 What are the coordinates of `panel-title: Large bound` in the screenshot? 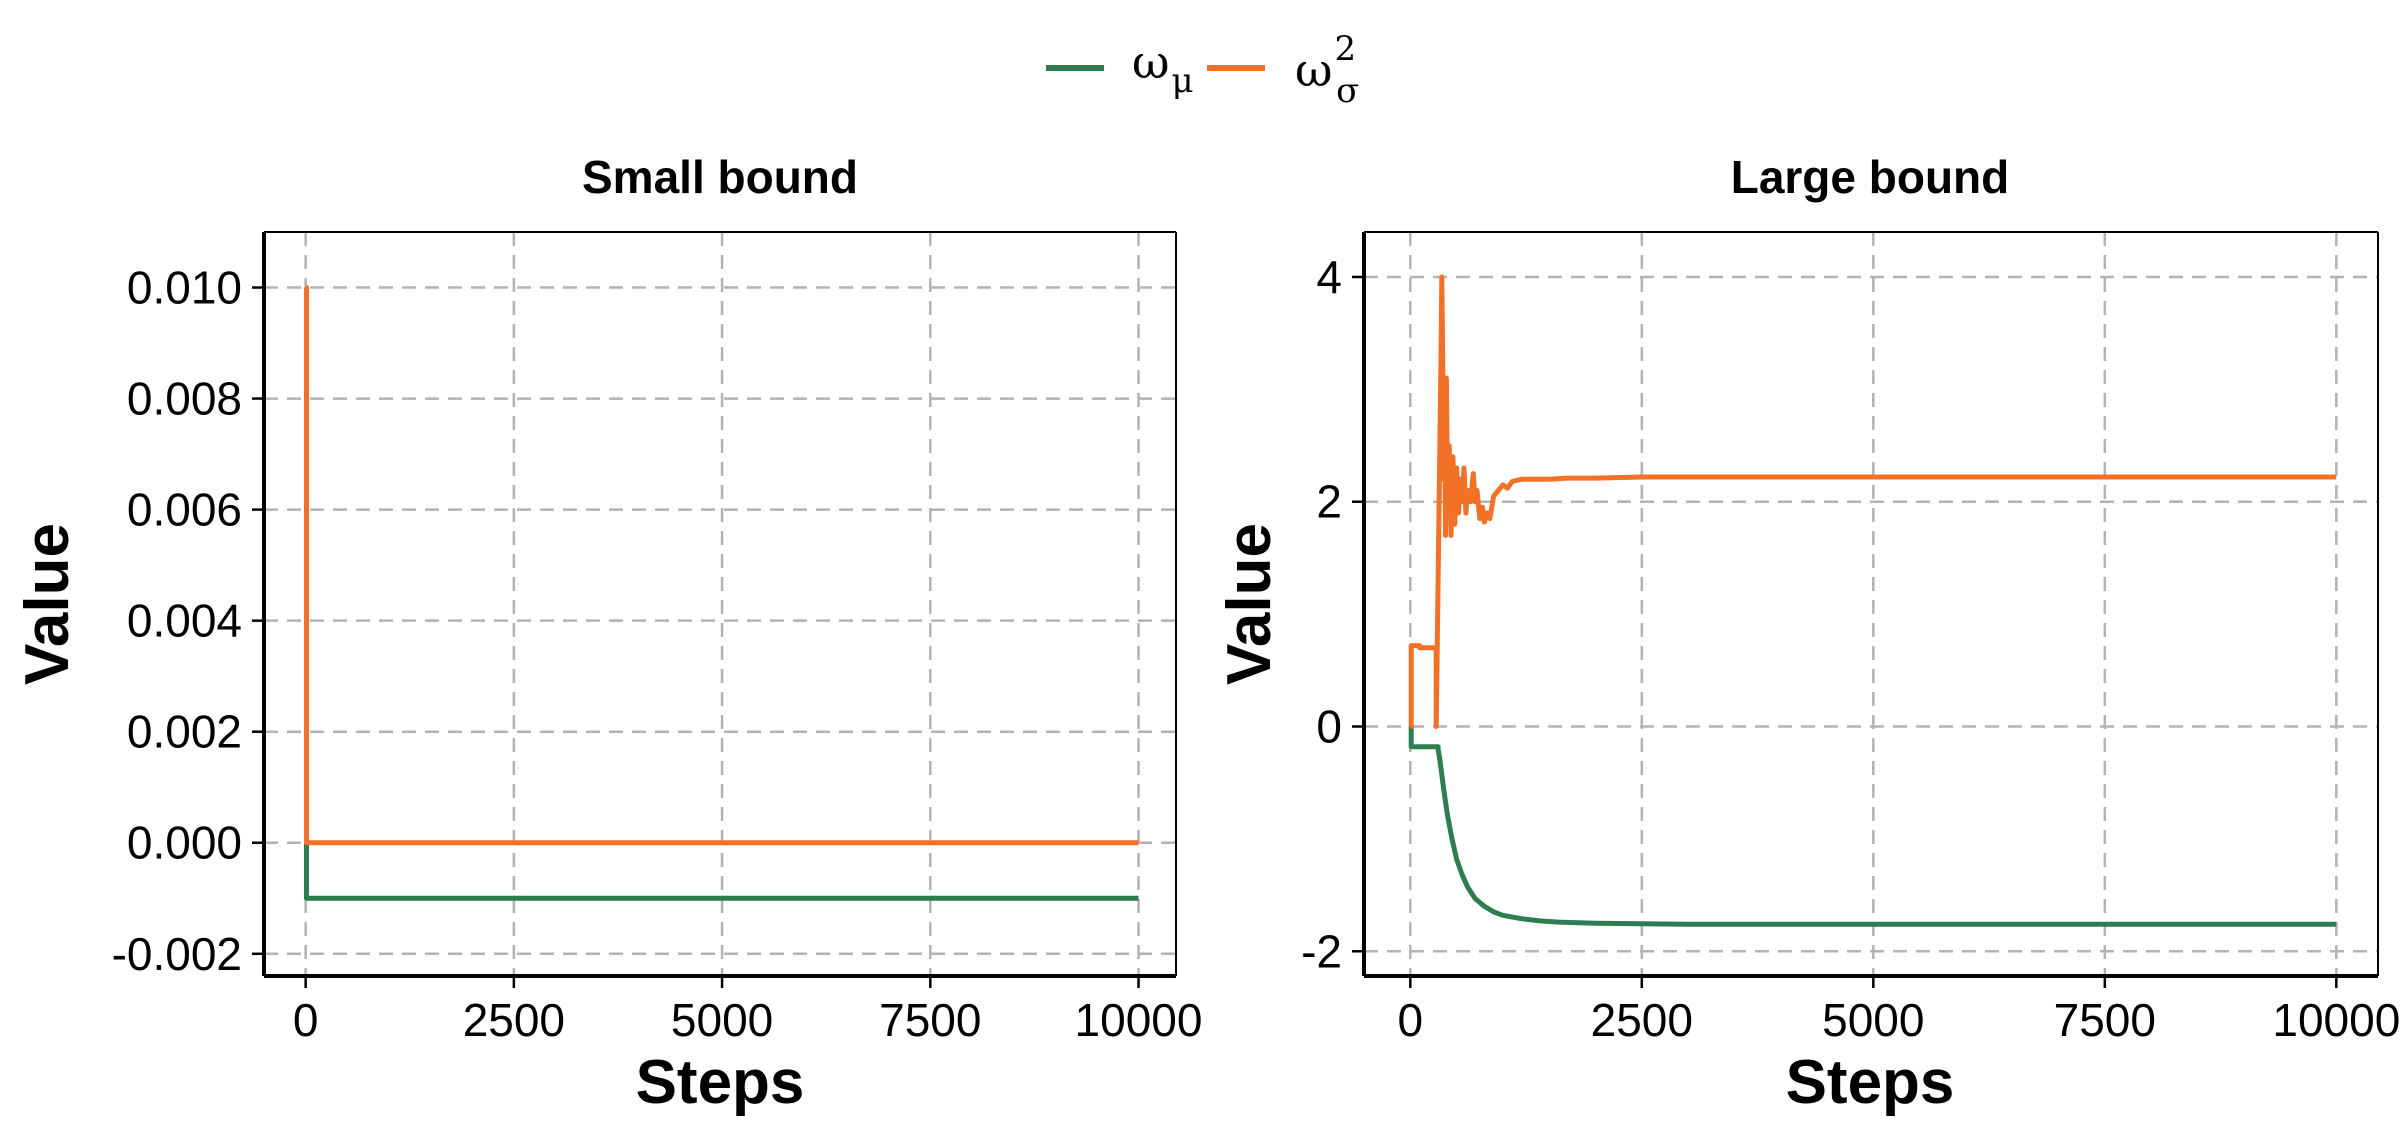 It's located at (1870, 177).